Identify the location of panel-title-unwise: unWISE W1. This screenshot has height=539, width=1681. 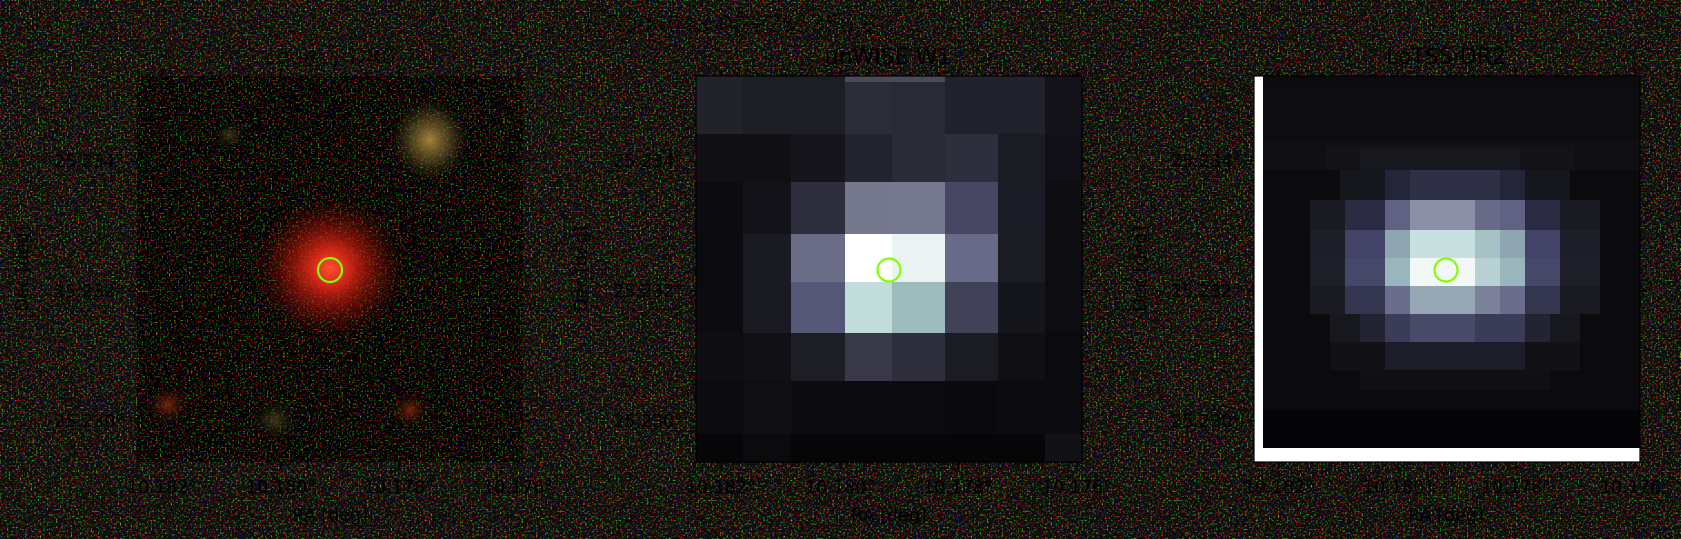
(888, 57).